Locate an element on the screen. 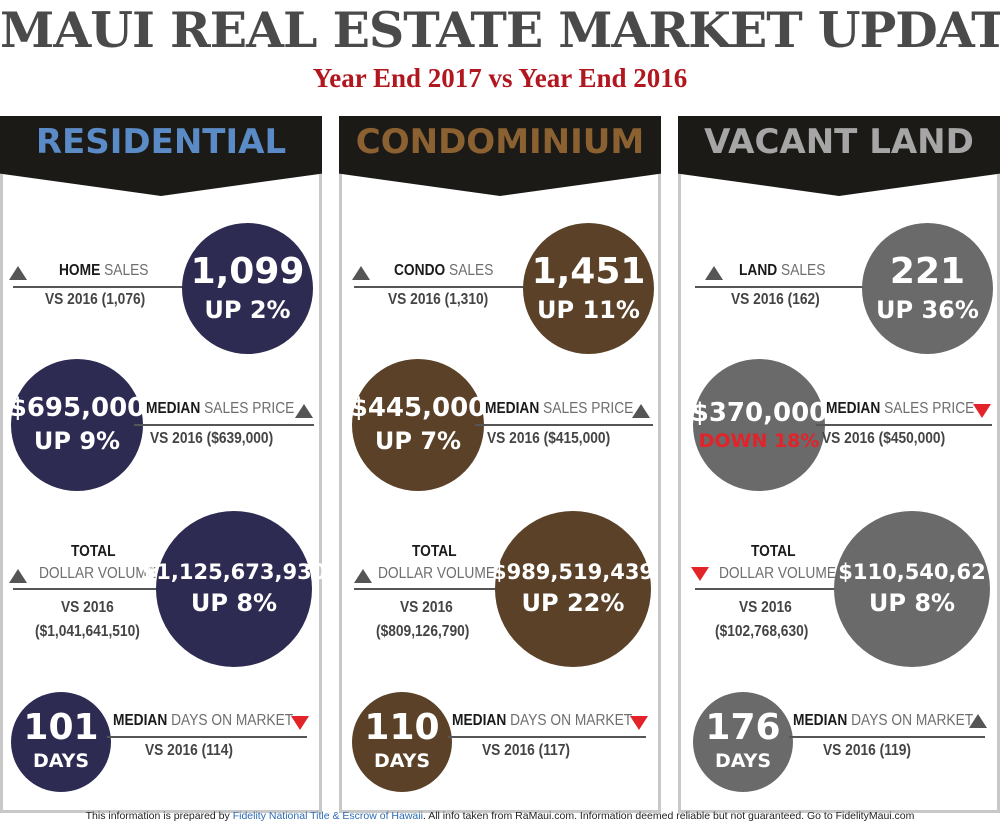  days-circle: 176 DAYS is located at coordinates (743, 742).